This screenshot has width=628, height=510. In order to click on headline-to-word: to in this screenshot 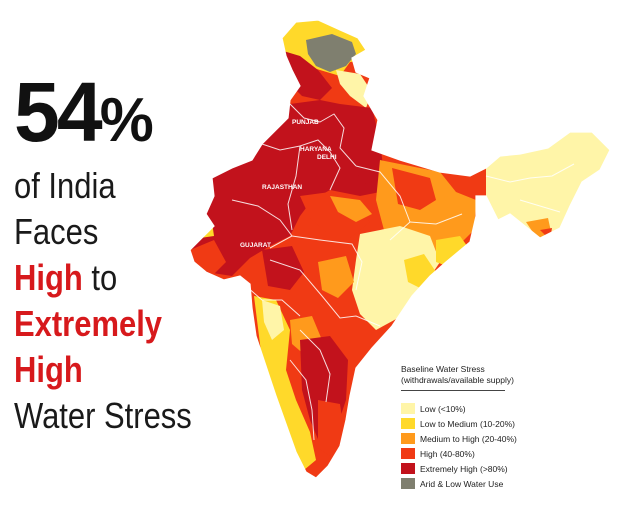, I will do `click(100, 277)`.